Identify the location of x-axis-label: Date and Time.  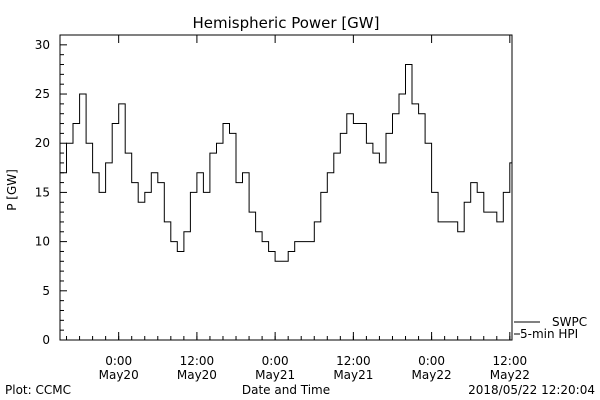
(286, 390).